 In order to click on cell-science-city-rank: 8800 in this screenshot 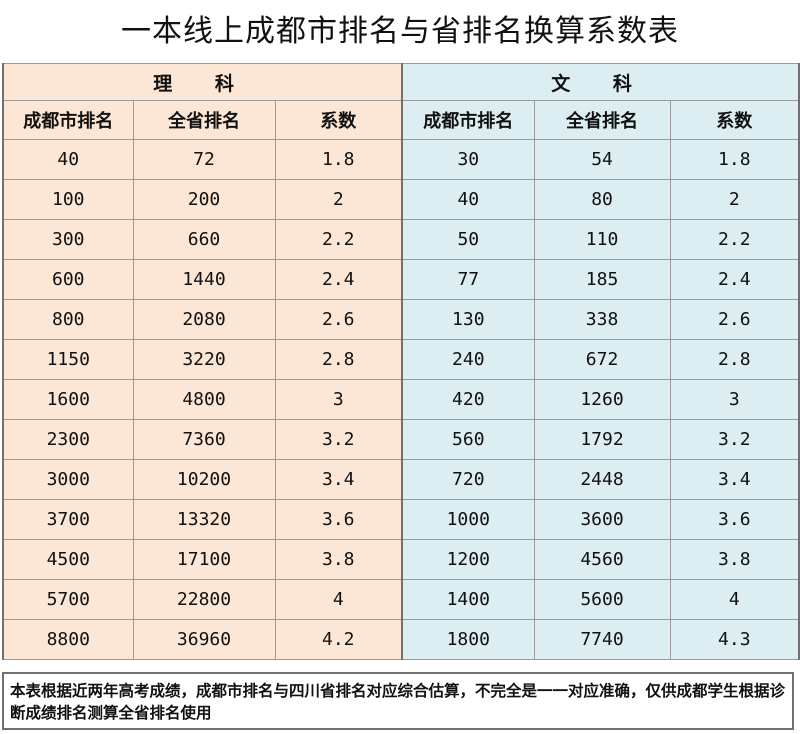, I will do `click(68, 639)`.